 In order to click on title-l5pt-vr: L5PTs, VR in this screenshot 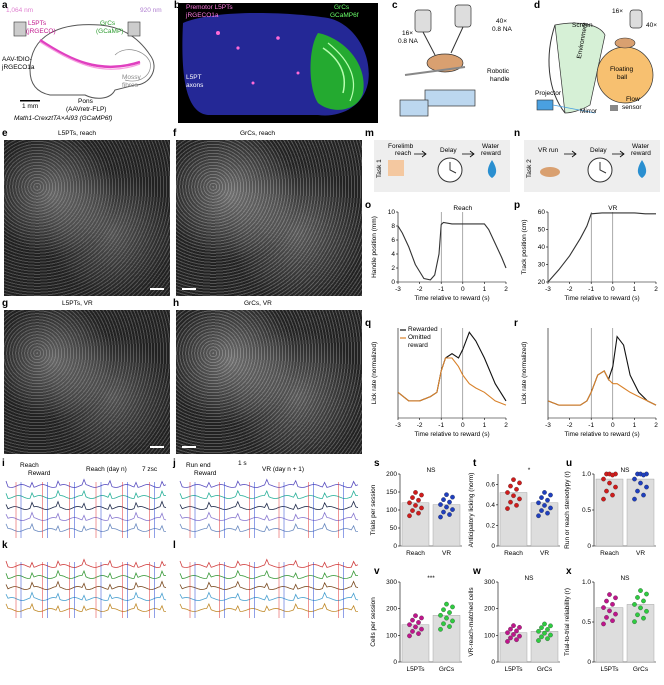, I will do `click(77, 303)`.